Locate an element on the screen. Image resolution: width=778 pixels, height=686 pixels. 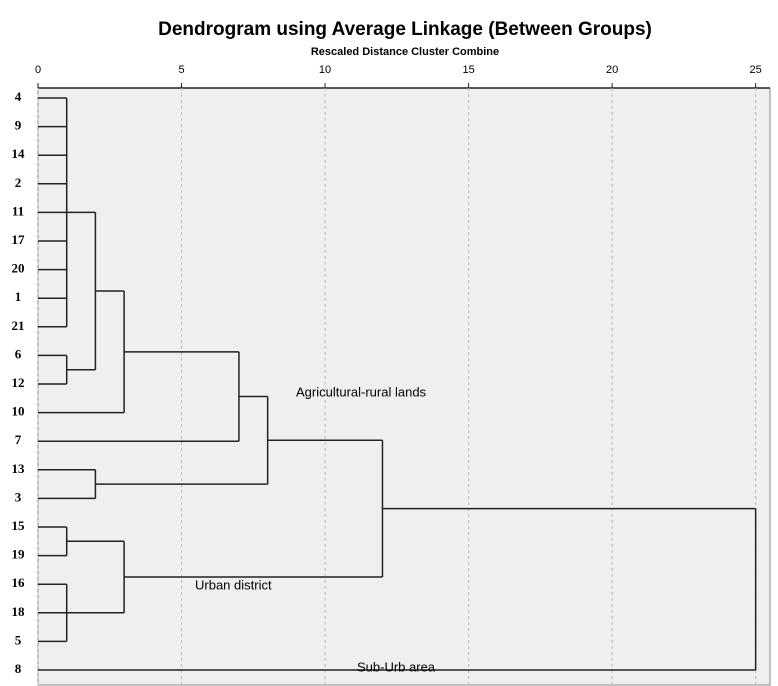
leaf-label: 14 is located at coordinates (19, 153).